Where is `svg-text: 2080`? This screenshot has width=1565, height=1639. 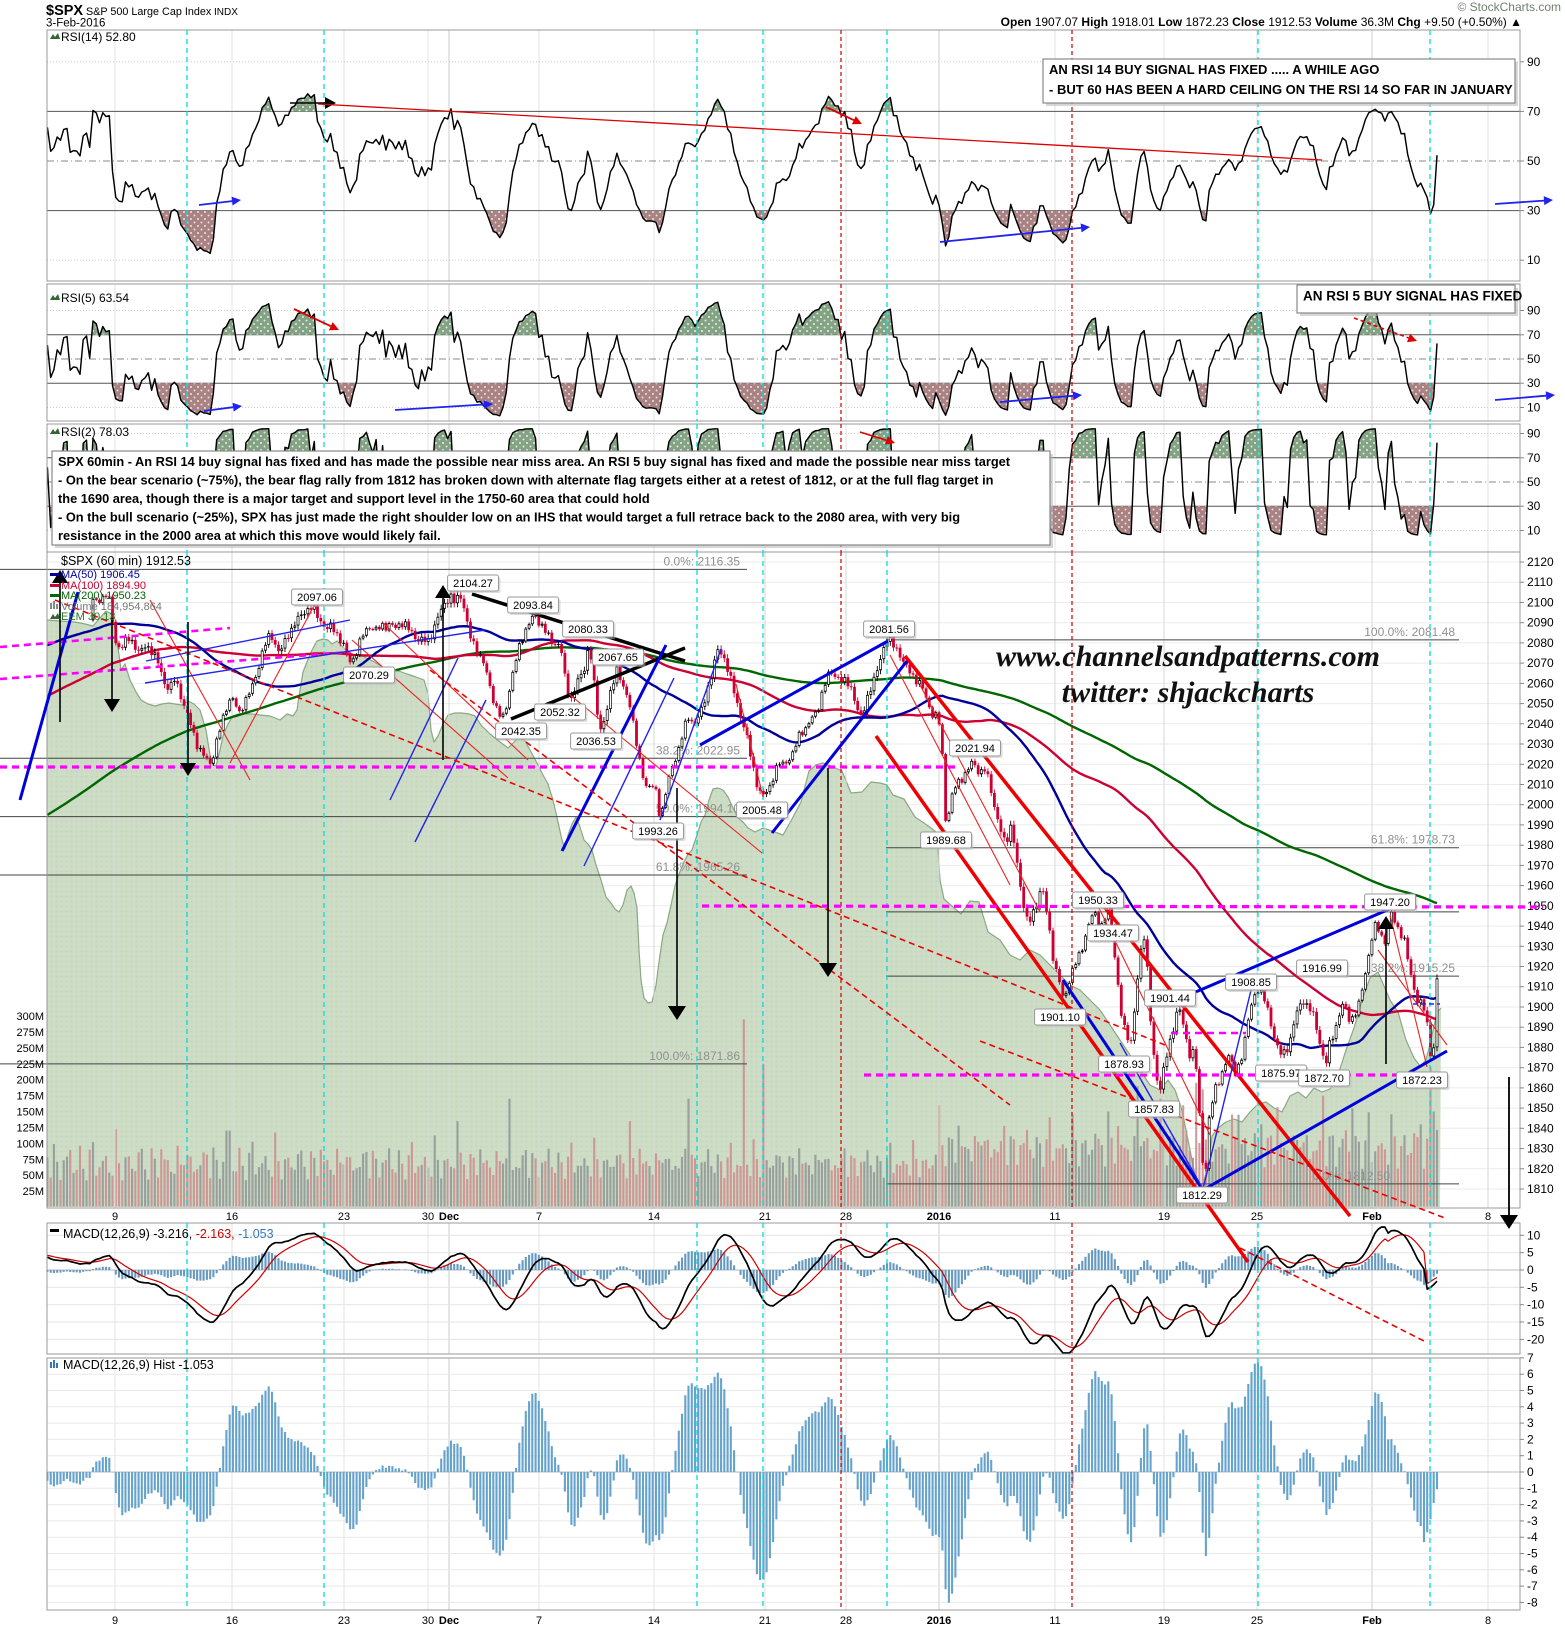 svg-text: 2080 is located at coordinates (1540, 643).